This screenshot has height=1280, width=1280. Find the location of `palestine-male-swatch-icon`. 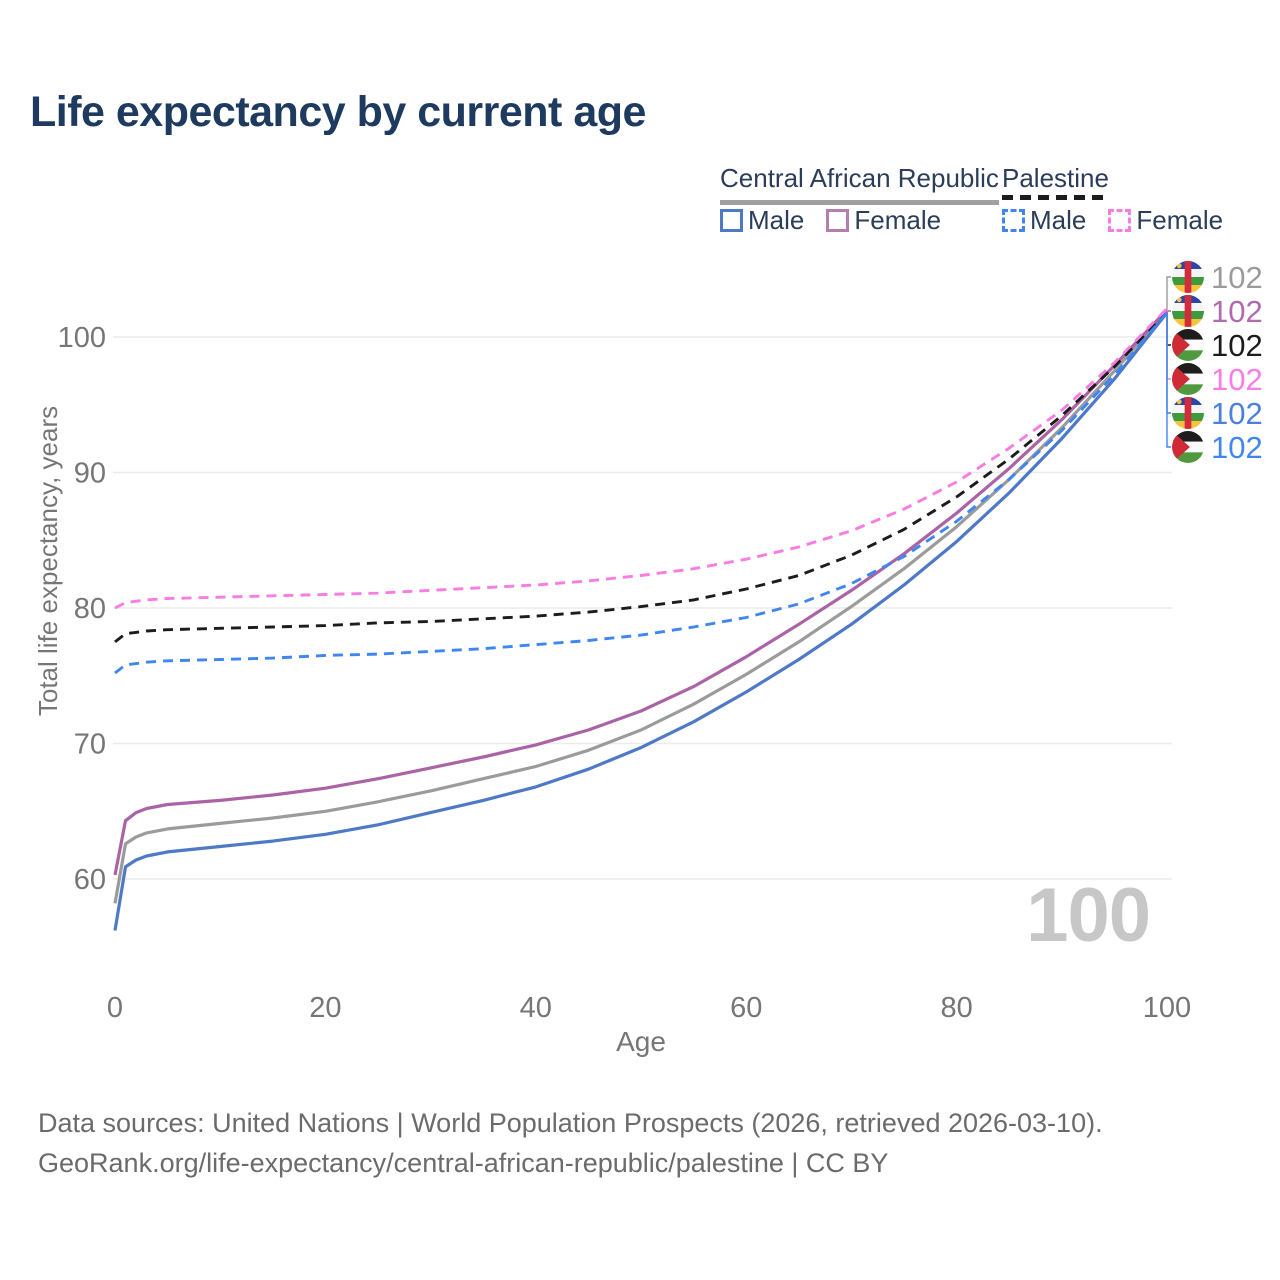

palestine-male-swatch-icon is located at coordinates (1013, 220).